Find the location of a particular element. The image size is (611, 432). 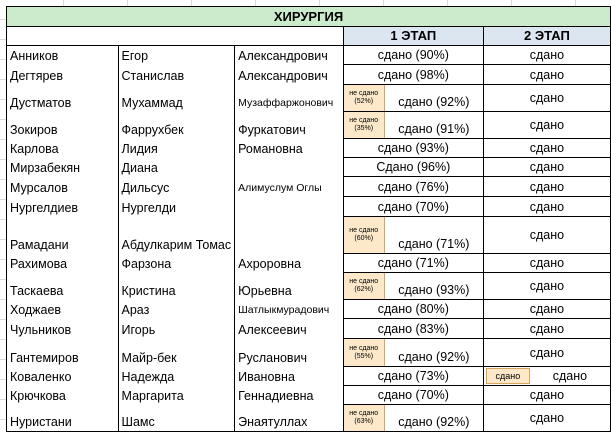

last-name-cell: Зокиров is located at coordinates (62, 125).